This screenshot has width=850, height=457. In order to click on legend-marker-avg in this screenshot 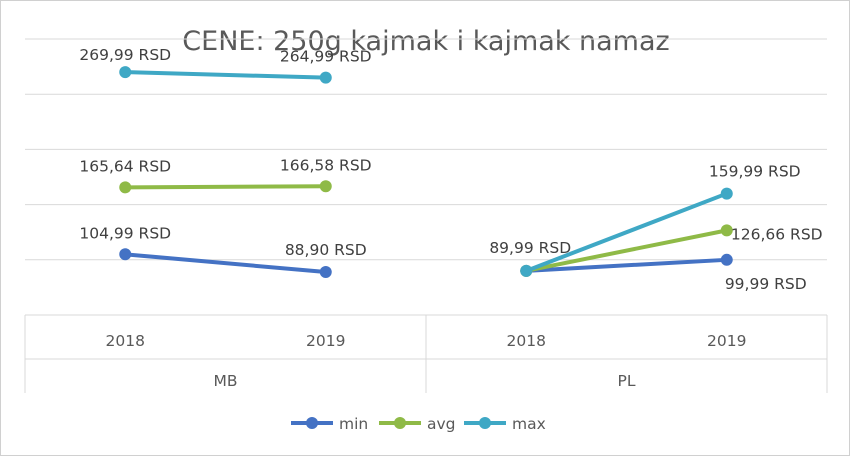, I will do `click(400, 423)`.